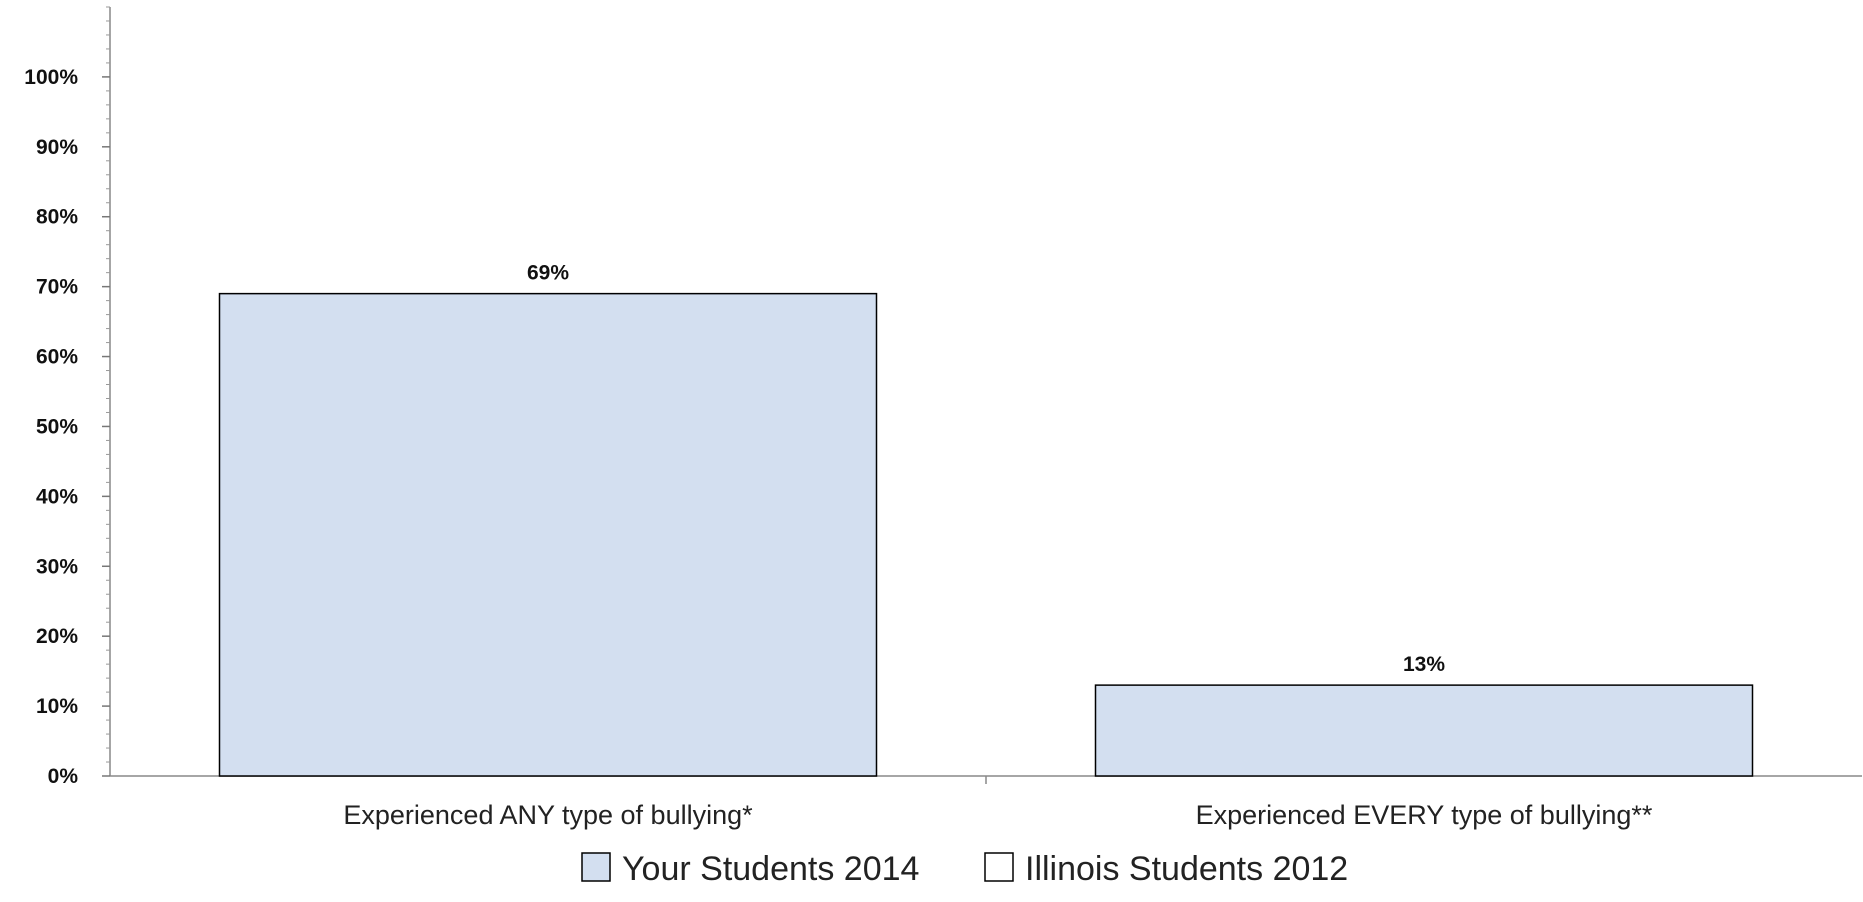  I want to click on y-tick-label: 70%, so click(57, 287).